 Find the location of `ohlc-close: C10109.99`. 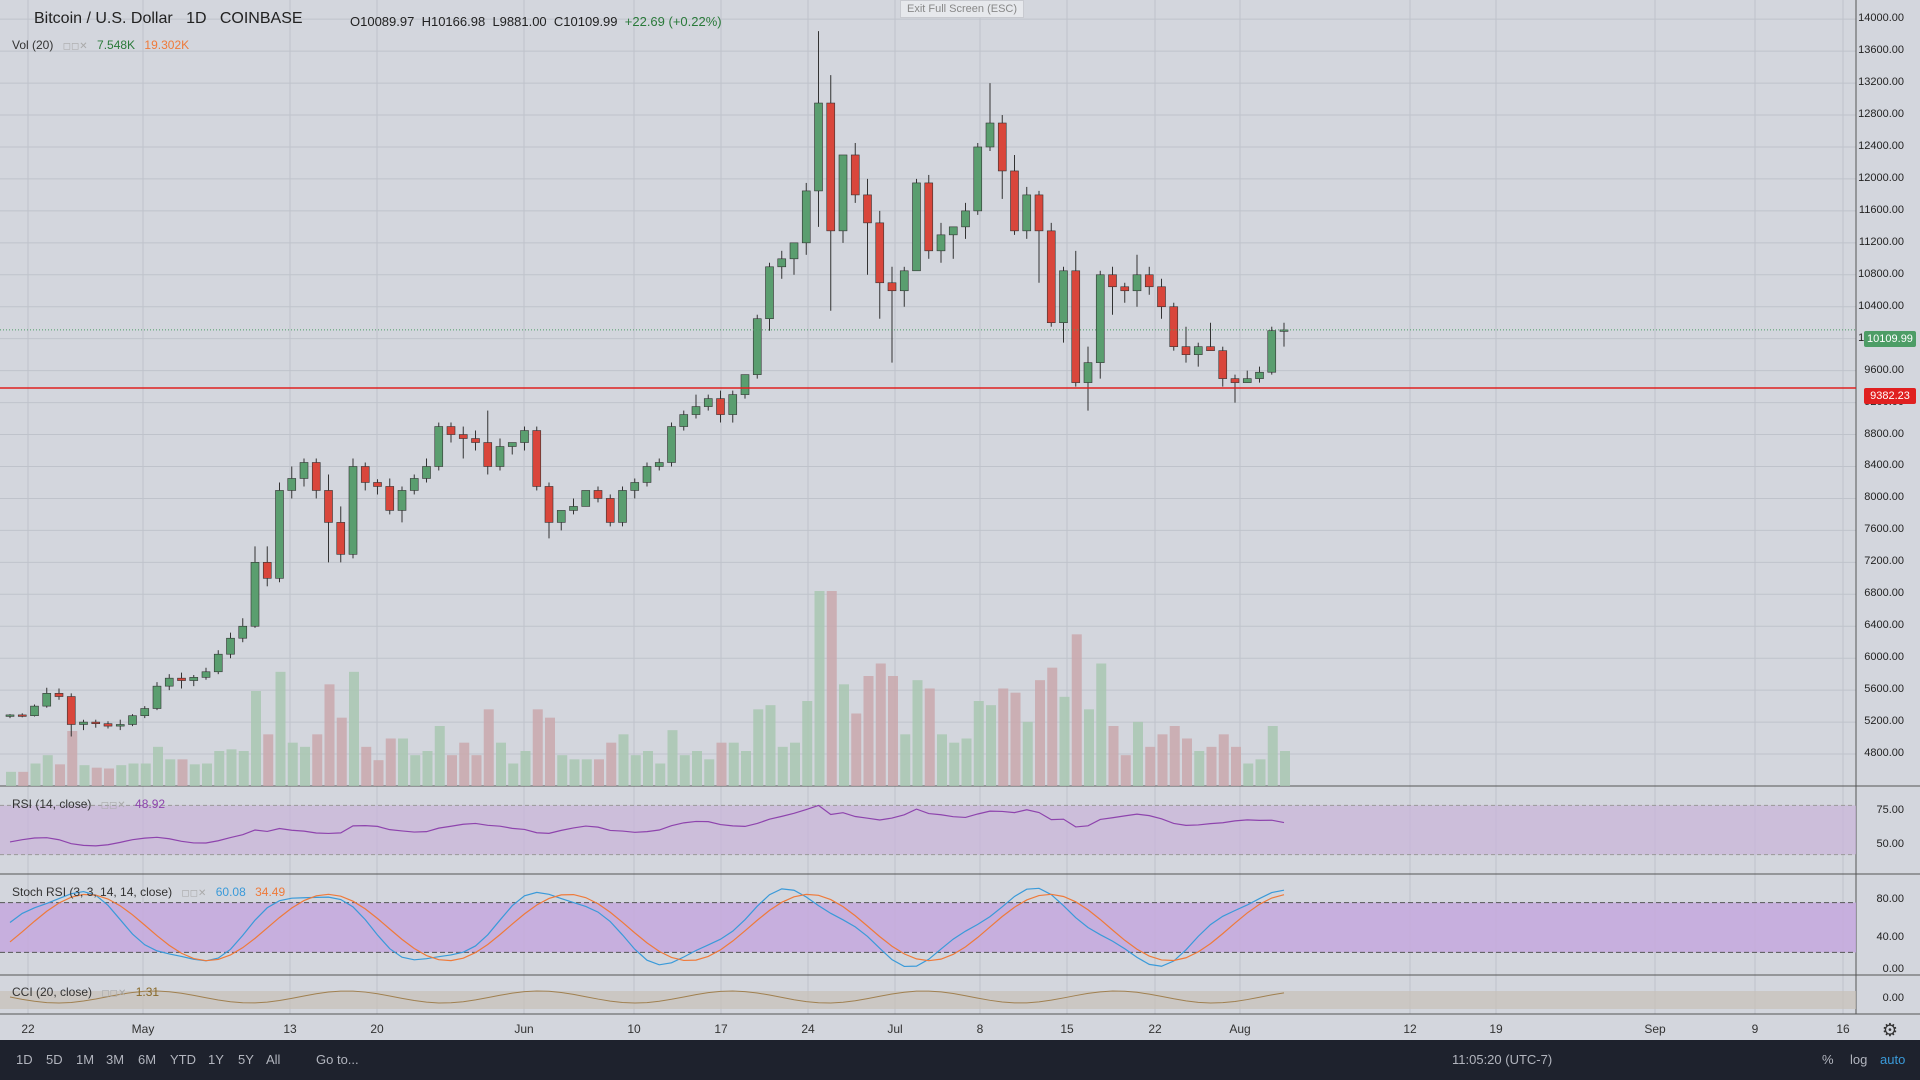

ohlc-close: C10109.99 is located at coordinates (585, 21).